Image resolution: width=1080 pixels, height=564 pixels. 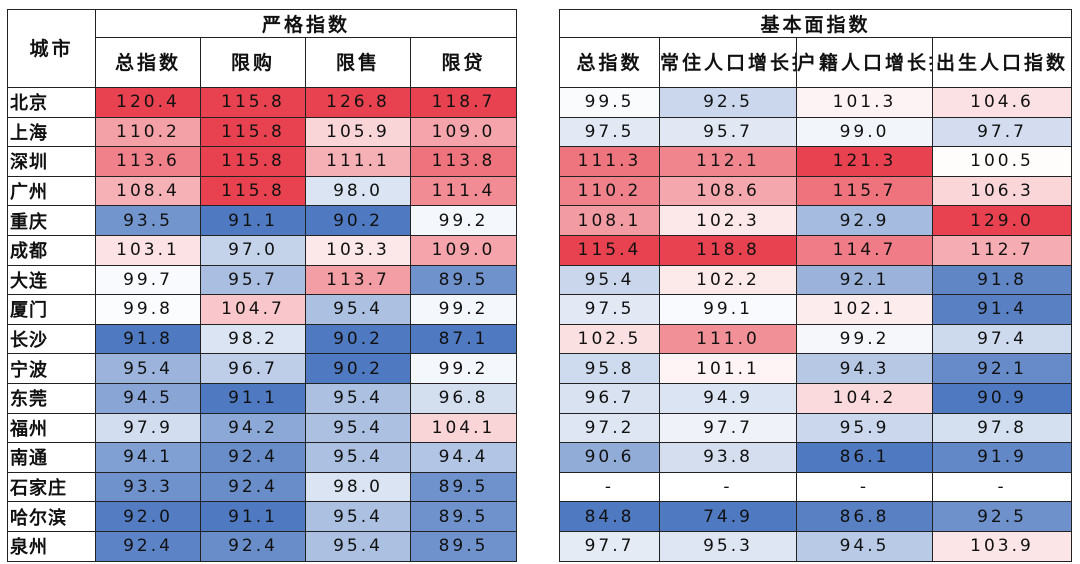 I want to click on fund-value-cell: 99.0, so click(x=864, y=132).